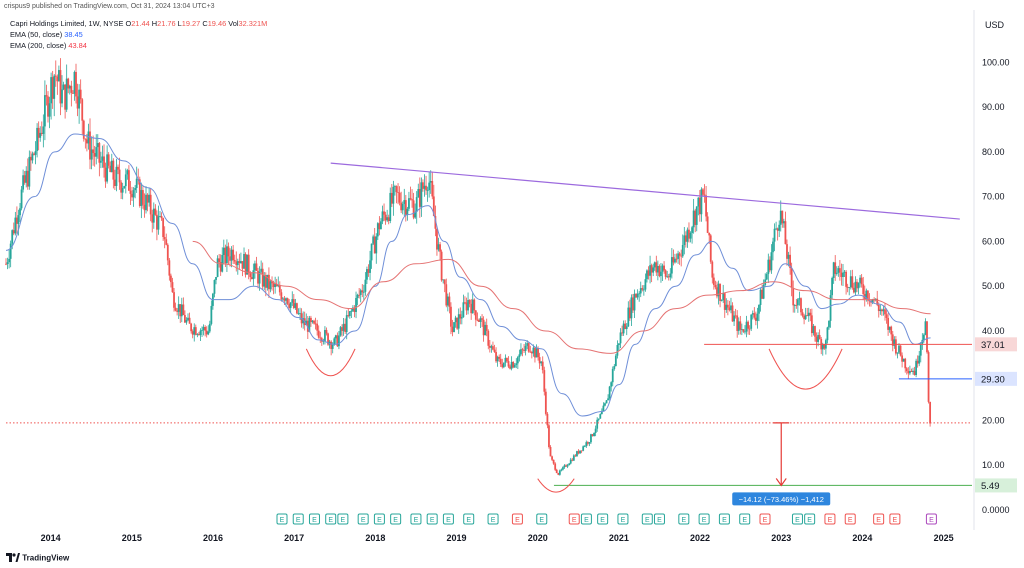 Image resolution: width=1024 pixels, height=568 pixels. I want to click on ema200-value: 43.84, so click(77, 46).